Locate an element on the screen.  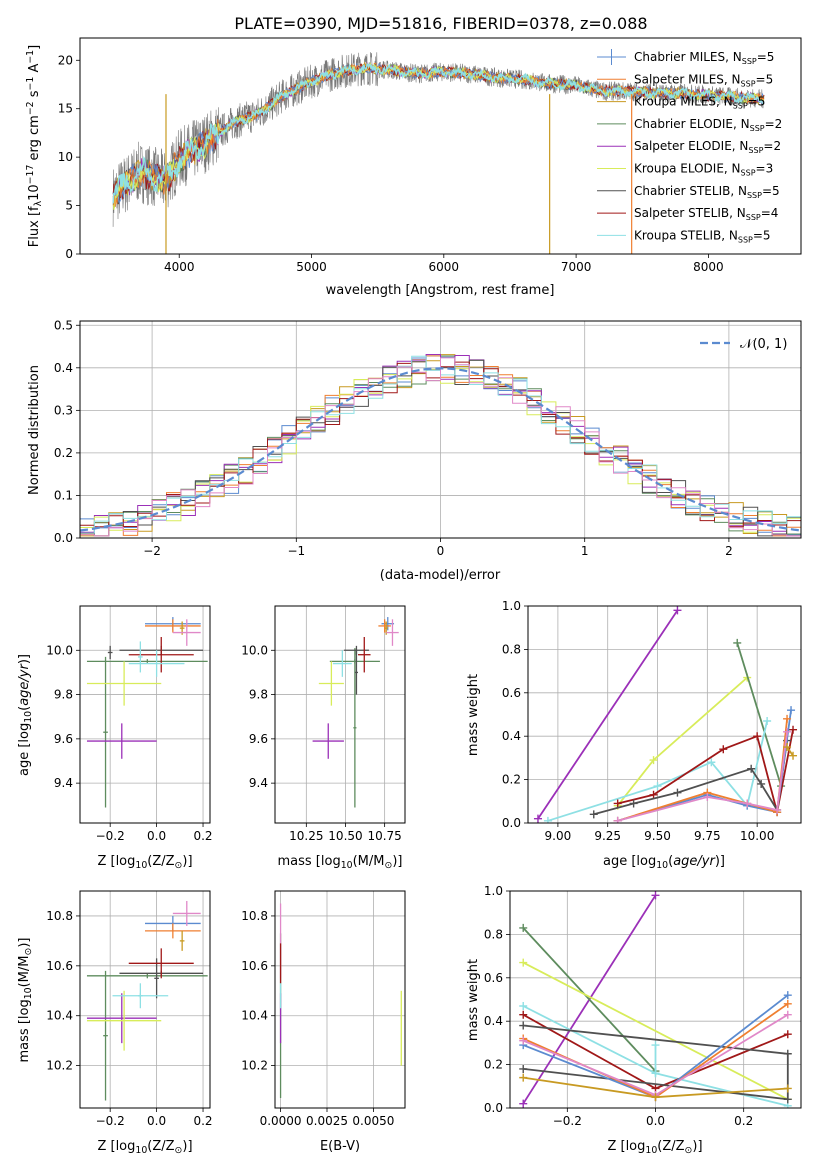
y-axis-label: mass [log10(M/M⊙)] is located at coordinates (25, 1000).